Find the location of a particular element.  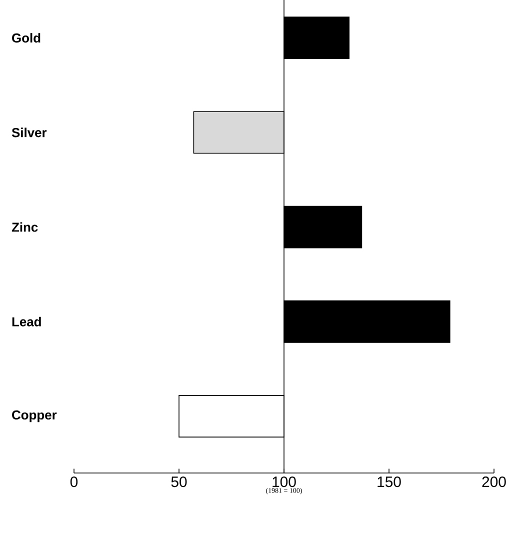

x-tick-label: 50 is located at coordinates (179, 482).